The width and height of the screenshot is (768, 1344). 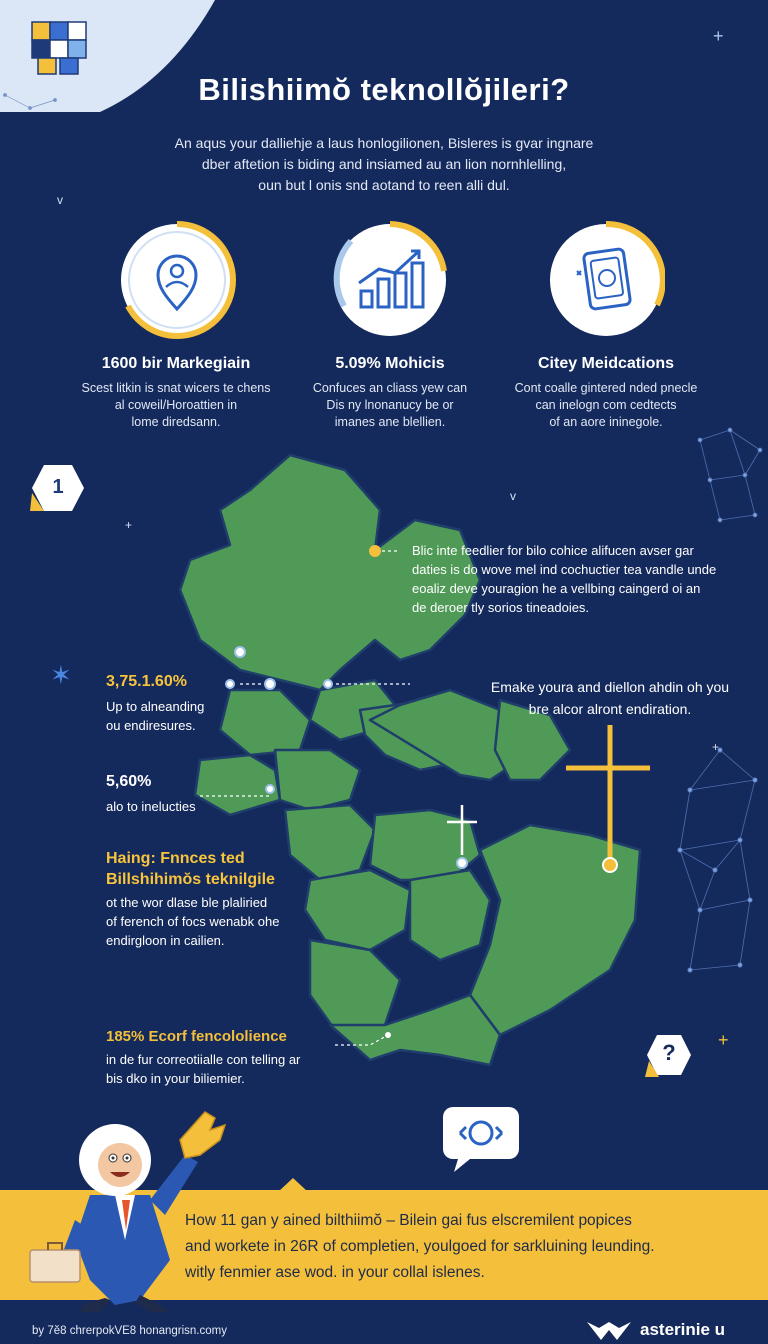 I want to click on bar-chart-growth-icon, so click(x=390, y=278).